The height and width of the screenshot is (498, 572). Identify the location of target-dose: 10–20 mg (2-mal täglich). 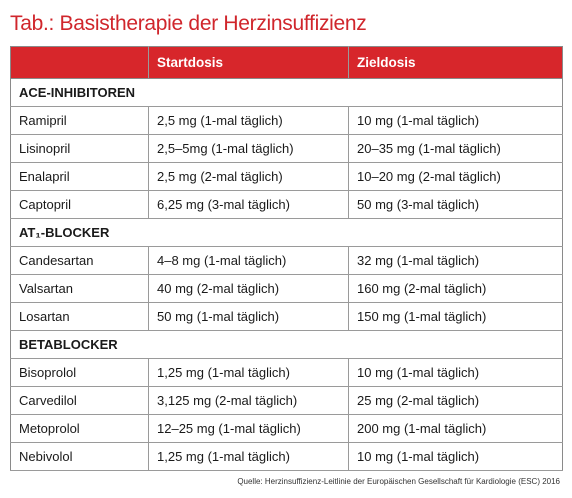
(455, 176).